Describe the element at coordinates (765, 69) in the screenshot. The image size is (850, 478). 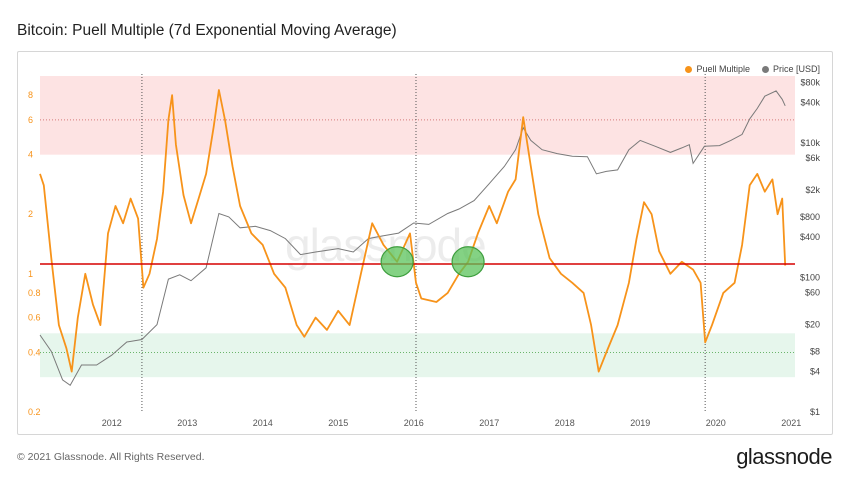
I see `legend-price-swatch` at that location.